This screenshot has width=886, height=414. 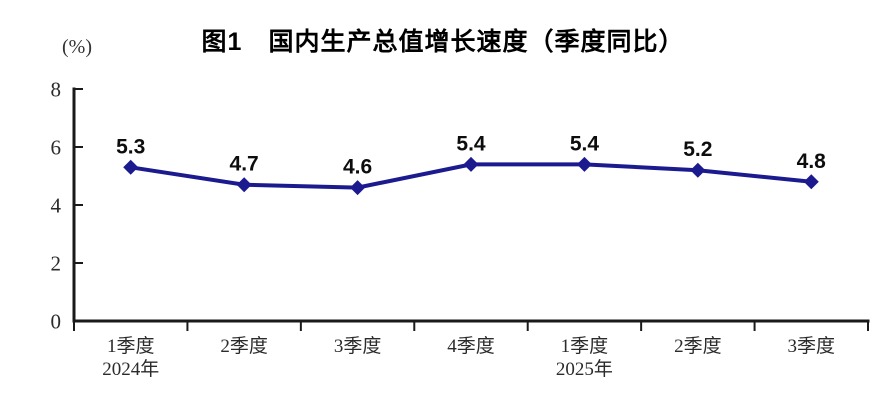 I want to click on y-axis-unit-label: (%), so click(x=77, y=47).